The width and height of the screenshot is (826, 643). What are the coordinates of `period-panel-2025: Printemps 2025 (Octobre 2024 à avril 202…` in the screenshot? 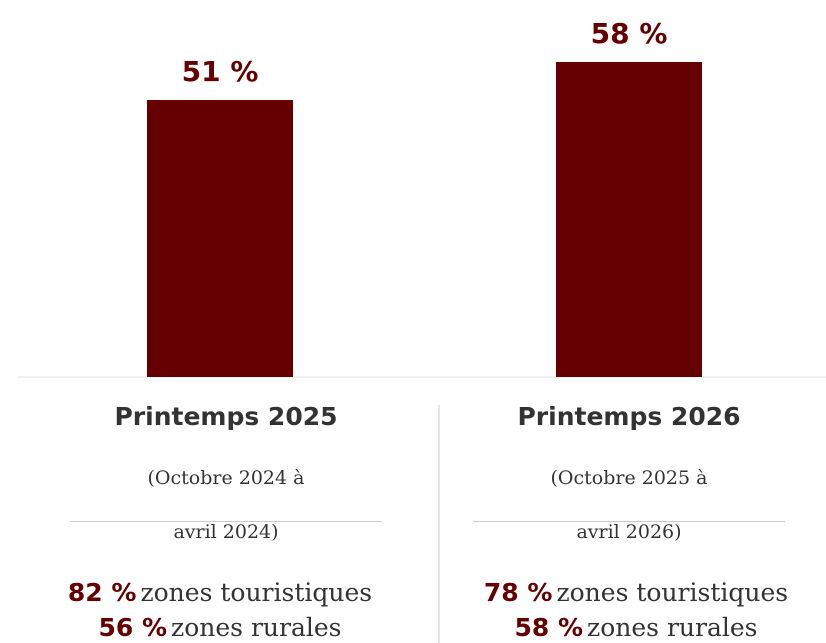 It's located at (226, 487).